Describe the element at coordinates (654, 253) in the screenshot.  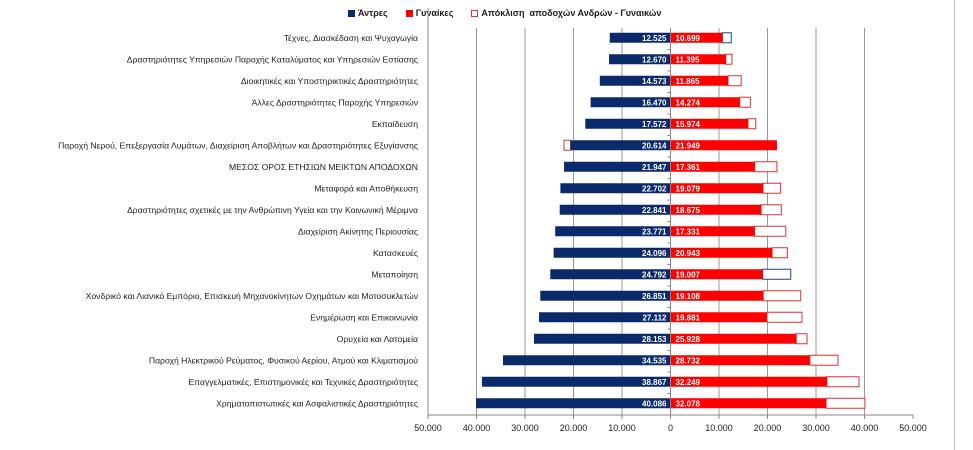
I see `men-data-label: 24.096` at that location.